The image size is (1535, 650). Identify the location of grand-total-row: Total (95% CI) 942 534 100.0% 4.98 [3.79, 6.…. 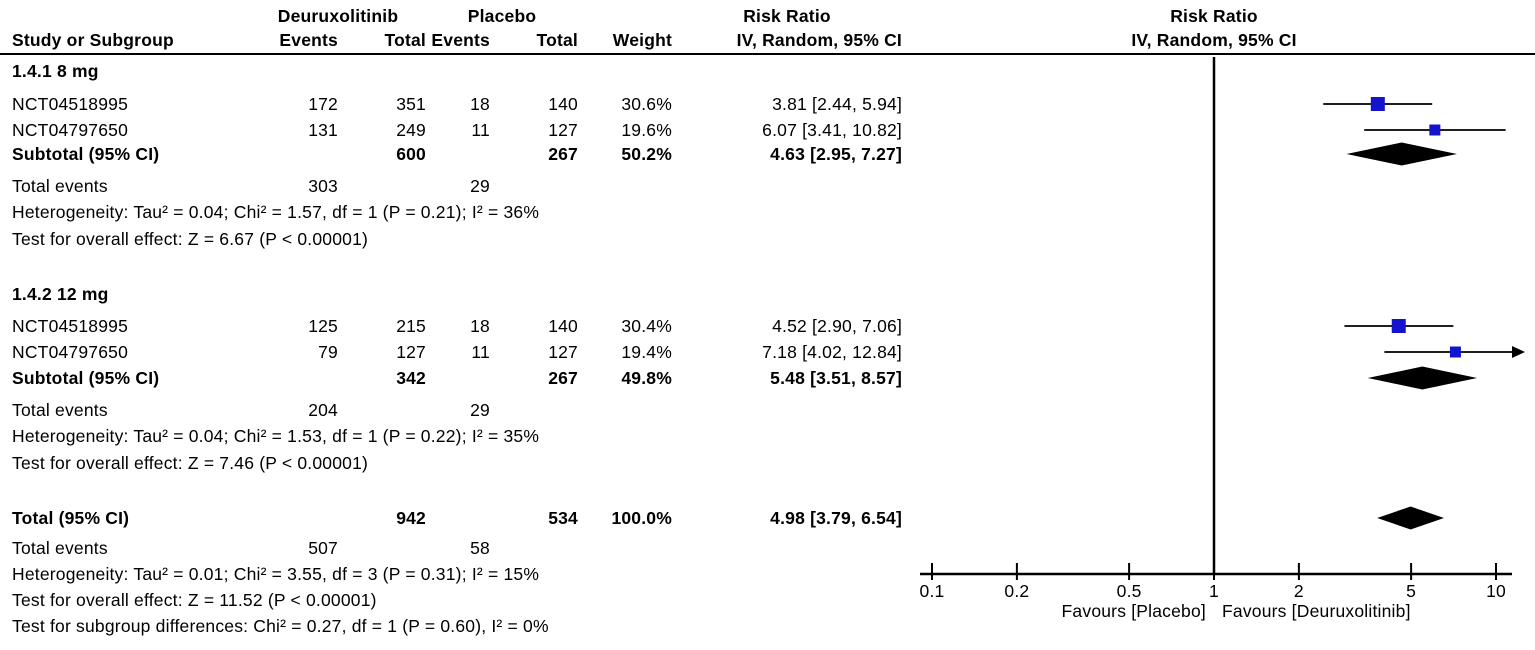
(457, 518).